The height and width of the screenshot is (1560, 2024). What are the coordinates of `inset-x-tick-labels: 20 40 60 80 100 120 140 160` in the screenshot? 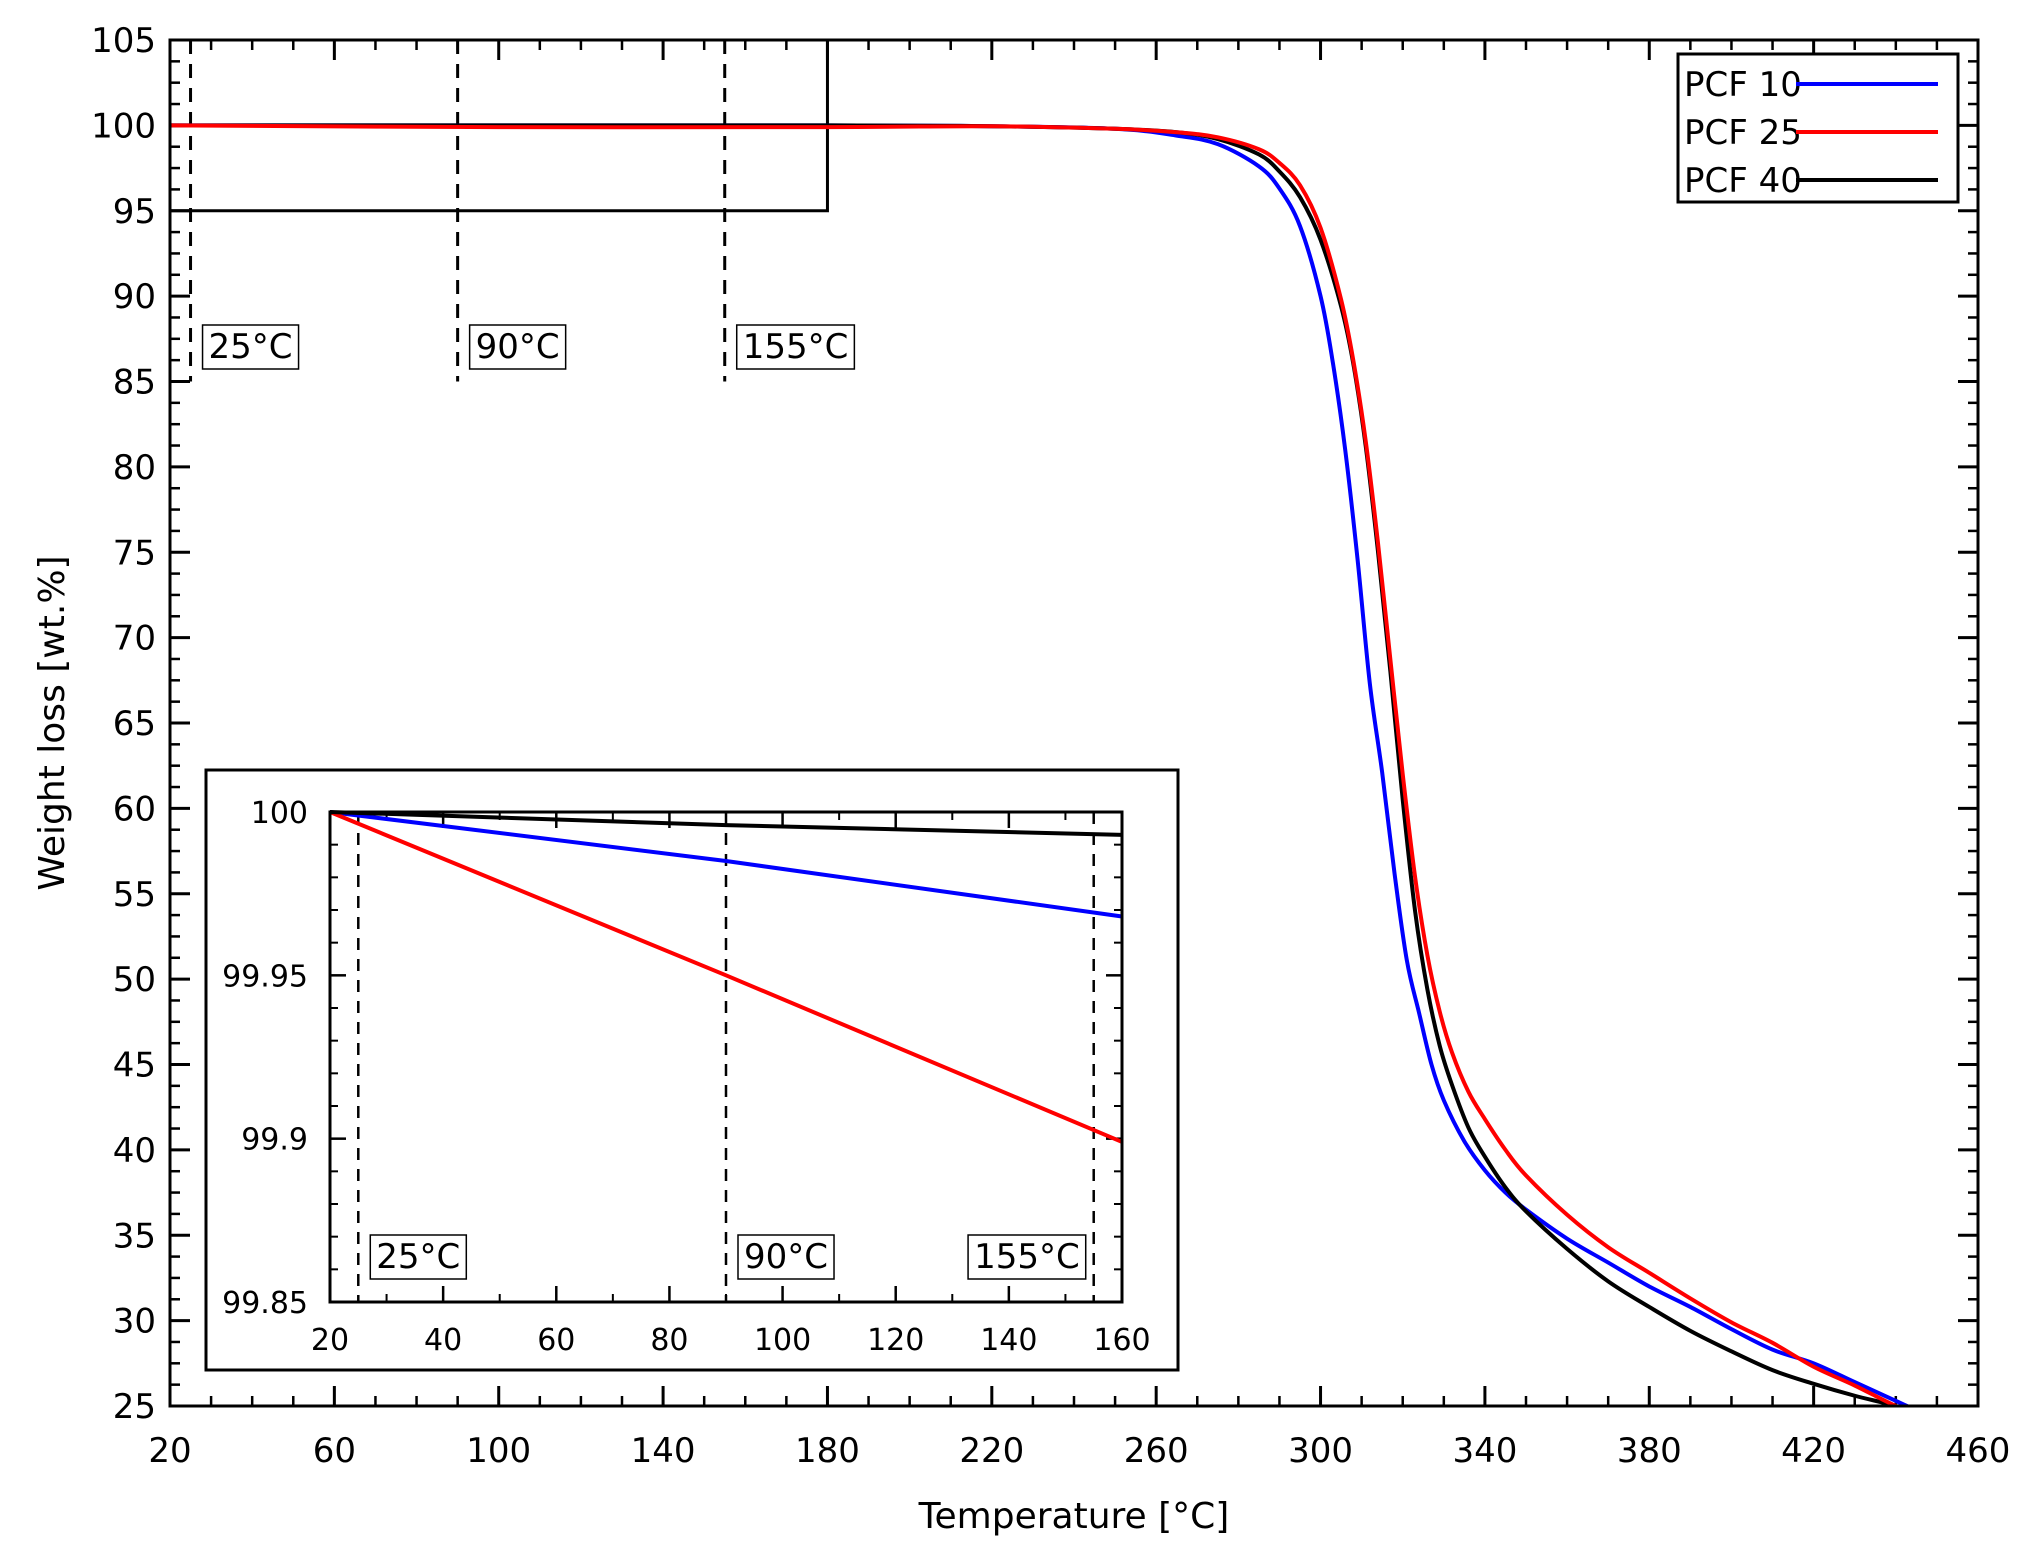 It's located at (731, 1340).